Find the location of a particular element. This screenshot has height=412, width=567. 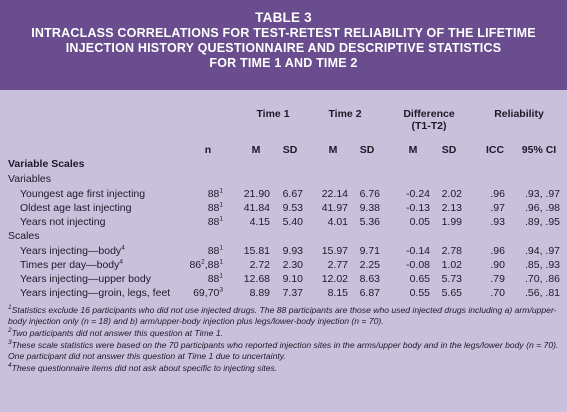

cell-t2-sd: 8.63 is located at coordinates (369, 279).